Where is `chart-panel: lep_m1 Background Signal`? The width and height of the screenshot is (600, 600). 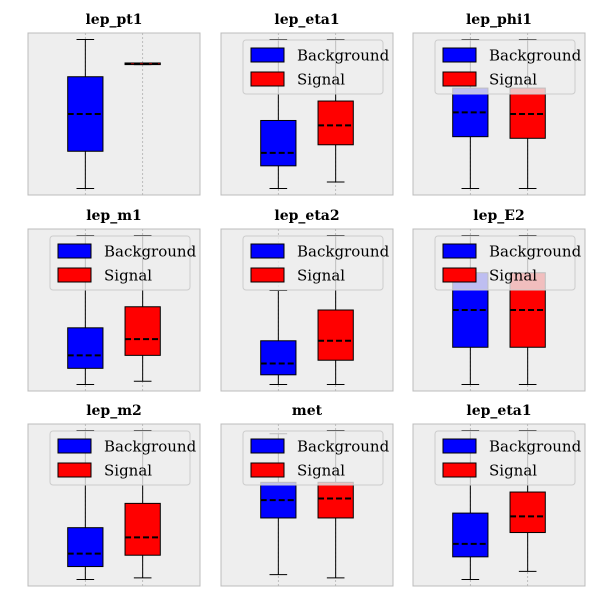 chart-panel: lep_m1 Background Signal is located at coordinates (114, 300).